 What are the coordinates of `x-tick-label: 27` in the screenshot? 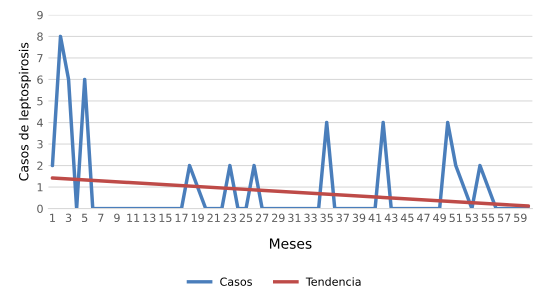 It's located at (262, 218).